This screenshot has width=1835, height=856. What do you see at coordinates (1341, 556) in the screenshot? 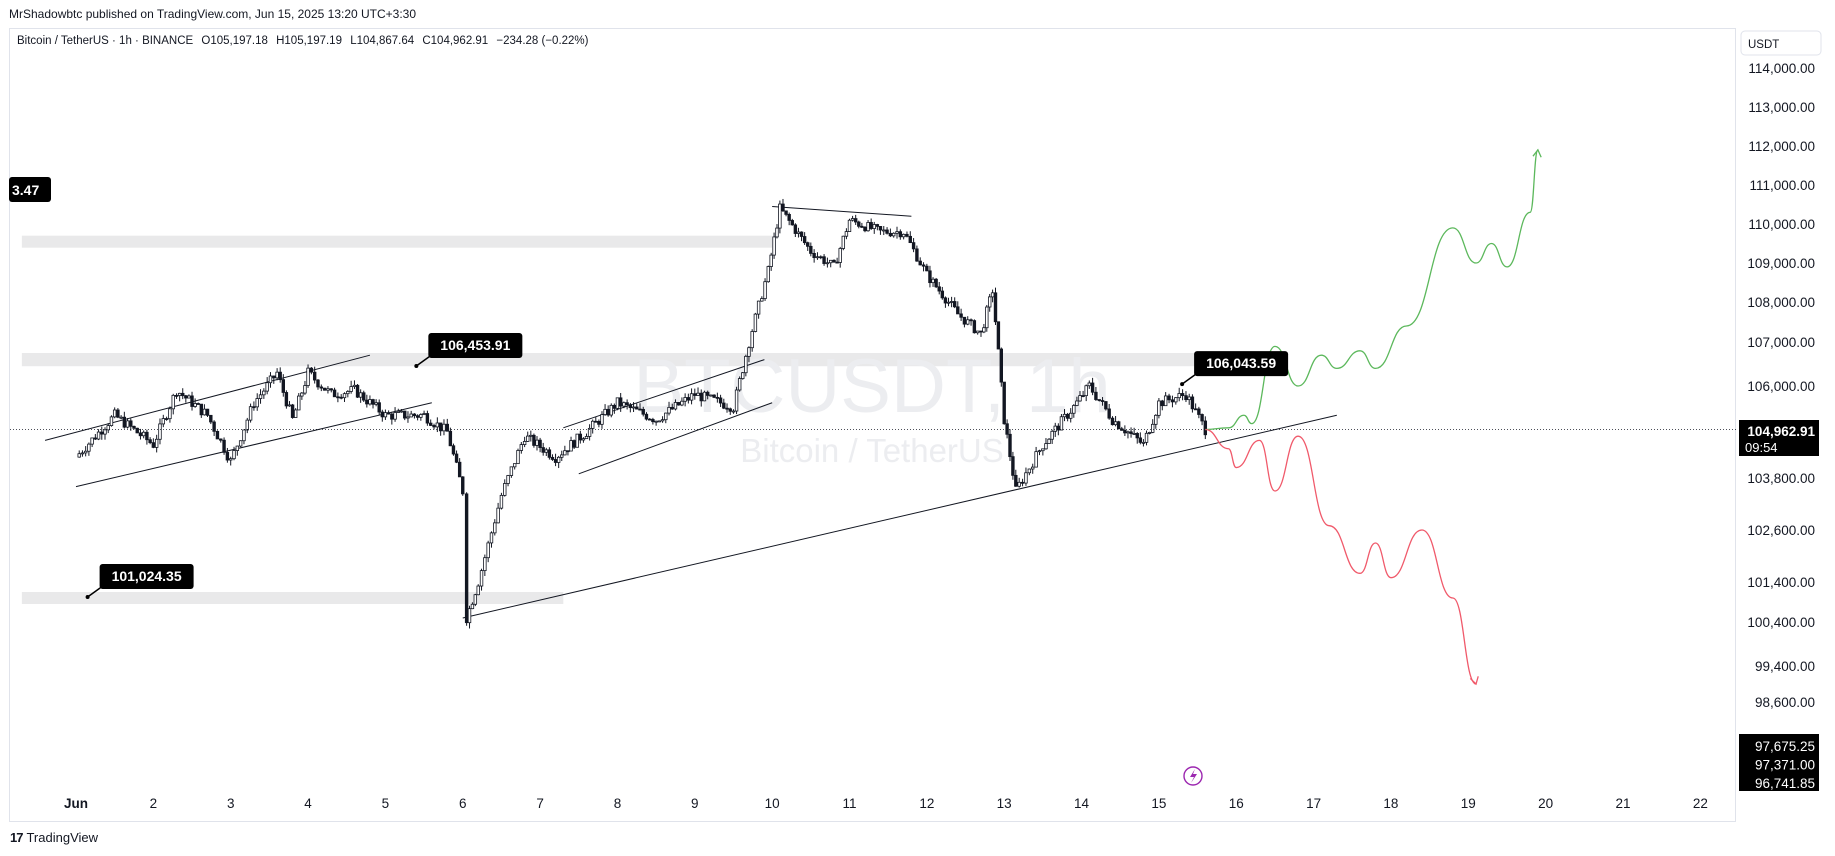
I see `bearish-projection` at bounding box center [1341, 556].